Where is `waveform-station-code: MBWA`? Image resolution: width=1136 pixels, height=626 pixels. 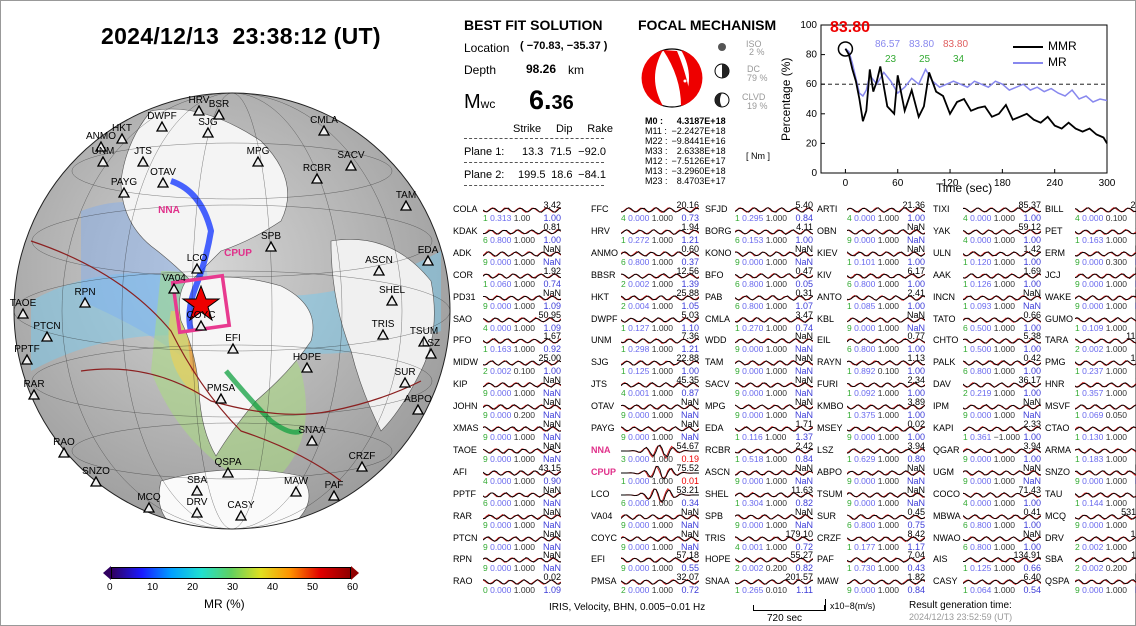 waveform-station-code: MBWA is located at coordinates (947, 515).